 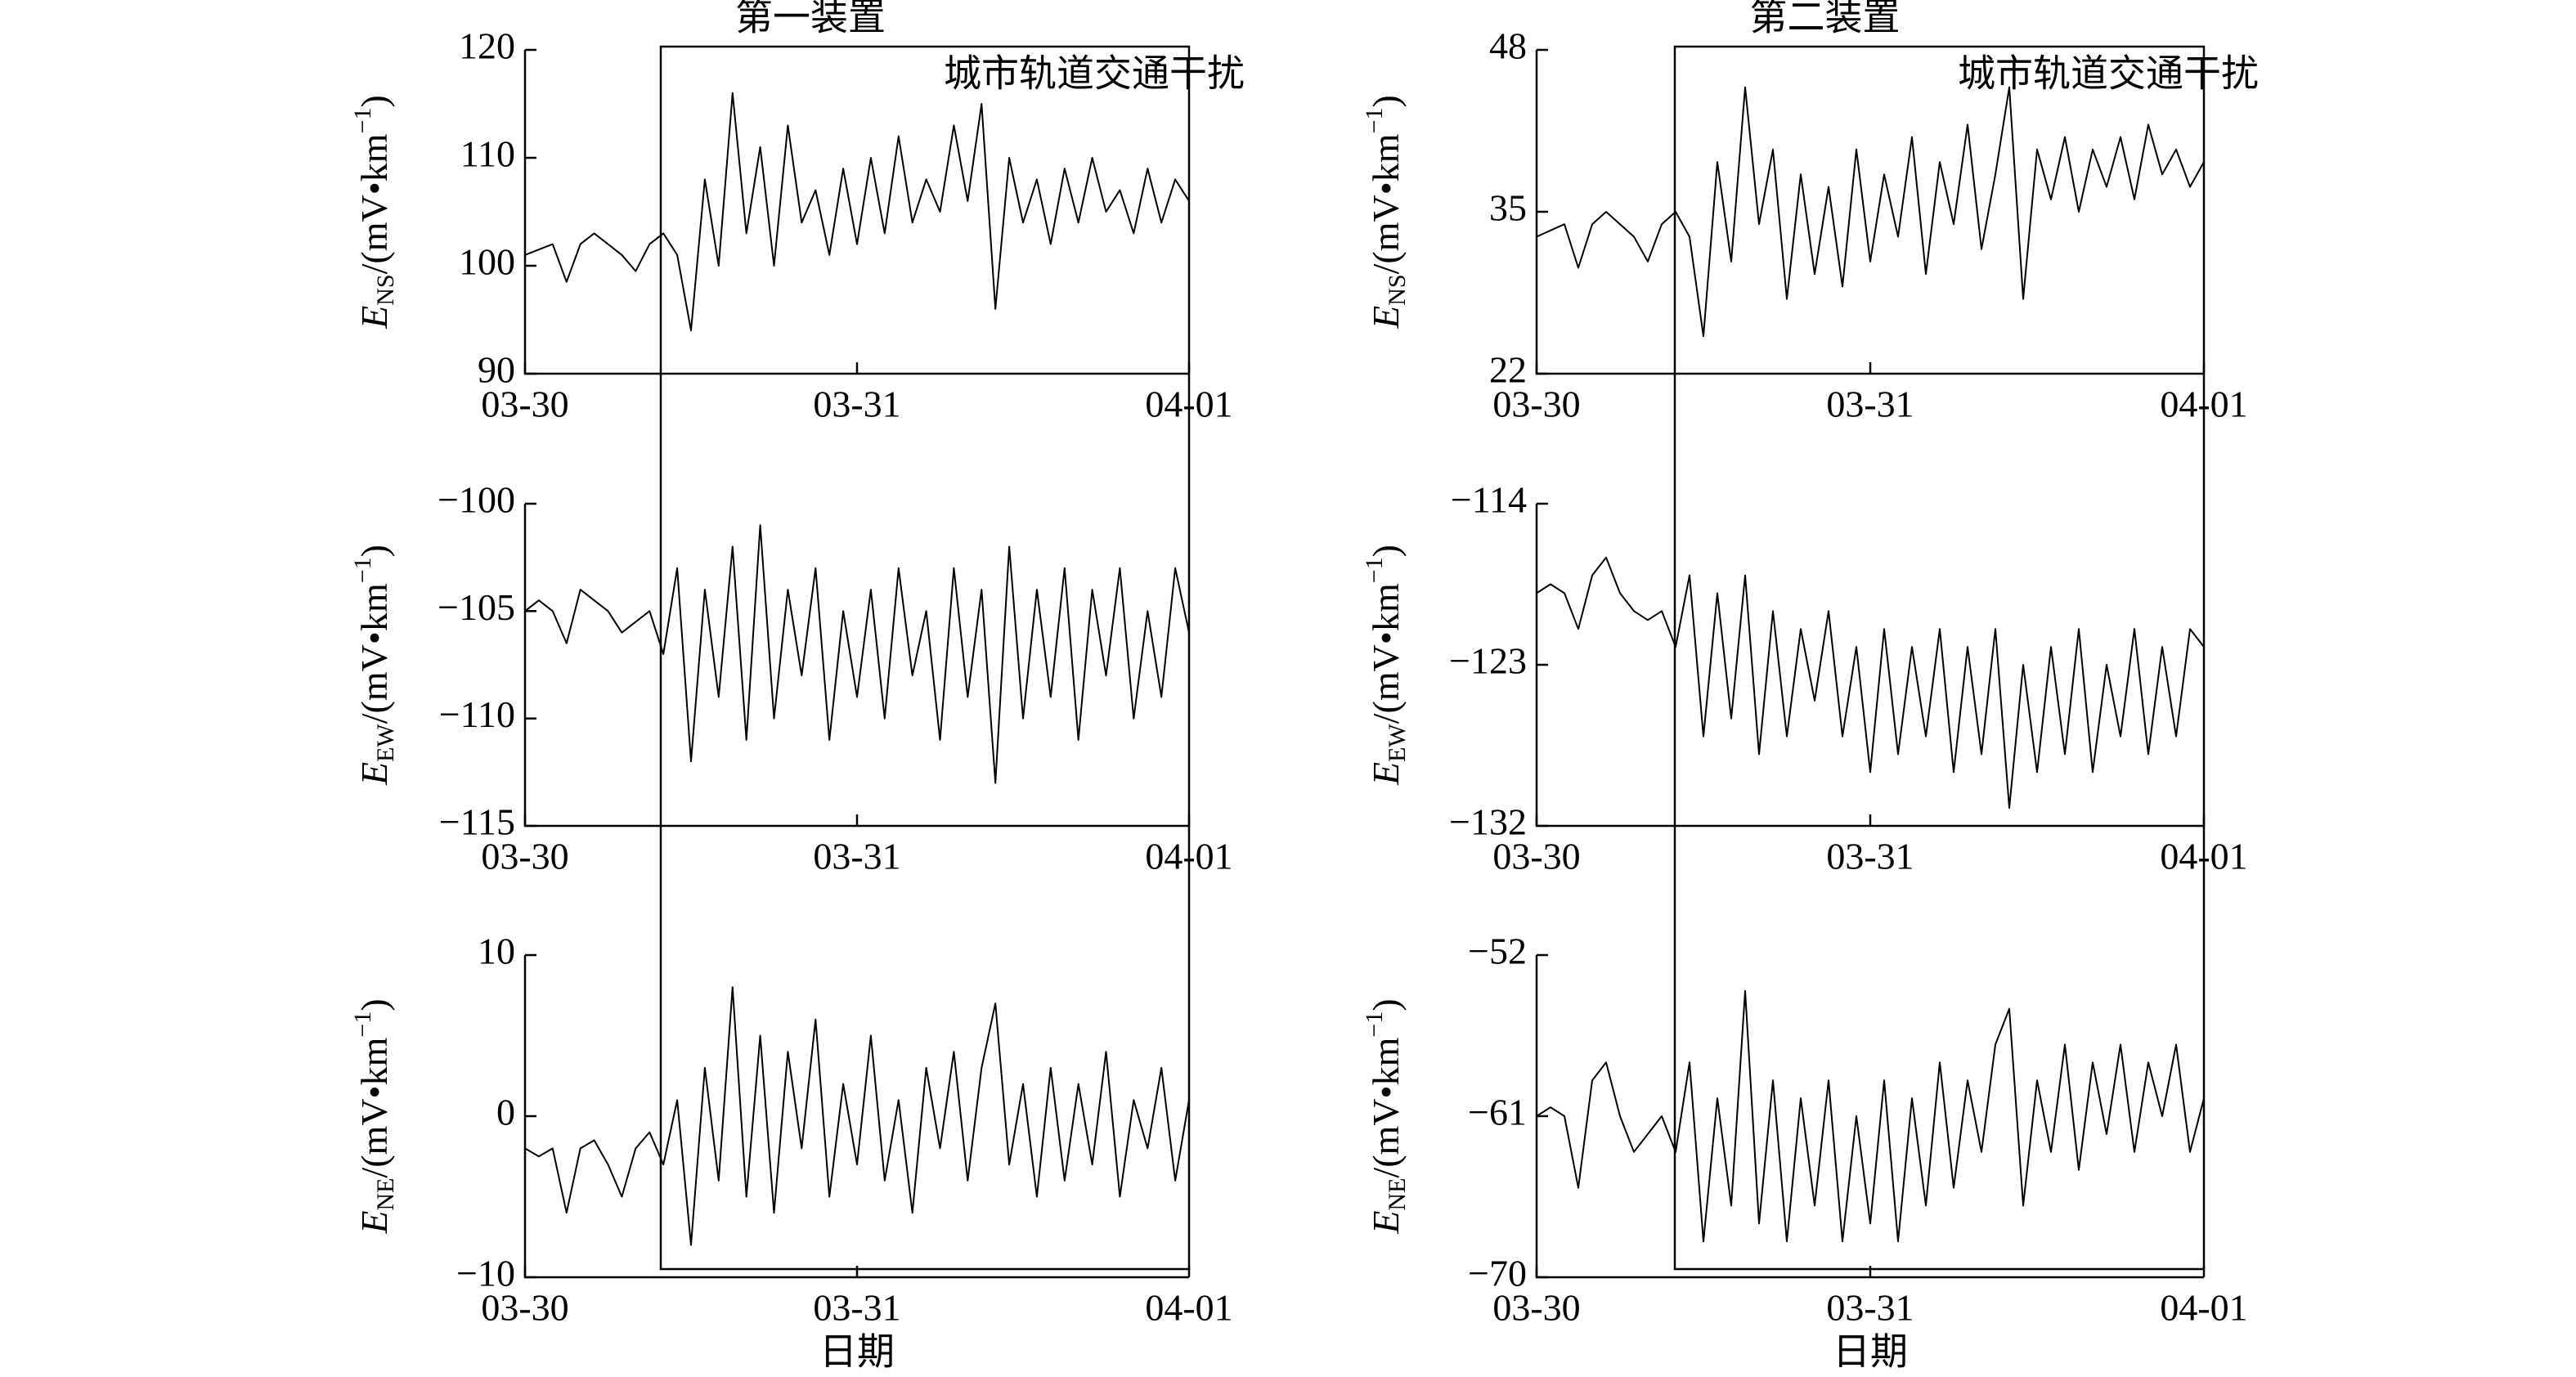 I want to click on y-tick-label: 10, so click(x=496, y=951).